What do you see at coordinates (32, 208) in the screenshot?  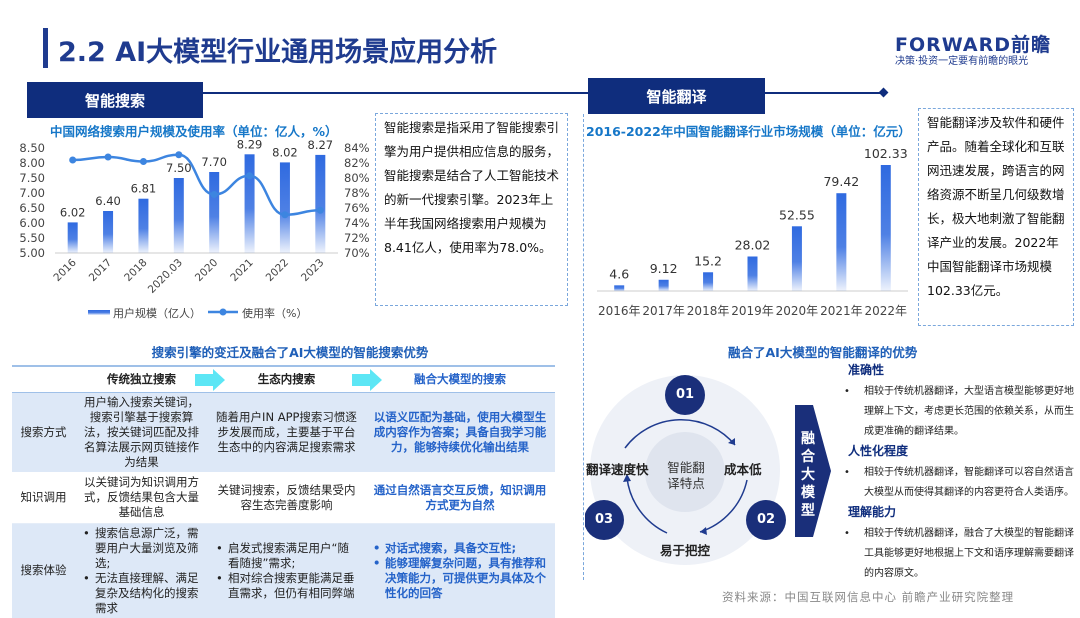 I see `y-tick-label: 6.50` at bounding box center [32, 208].